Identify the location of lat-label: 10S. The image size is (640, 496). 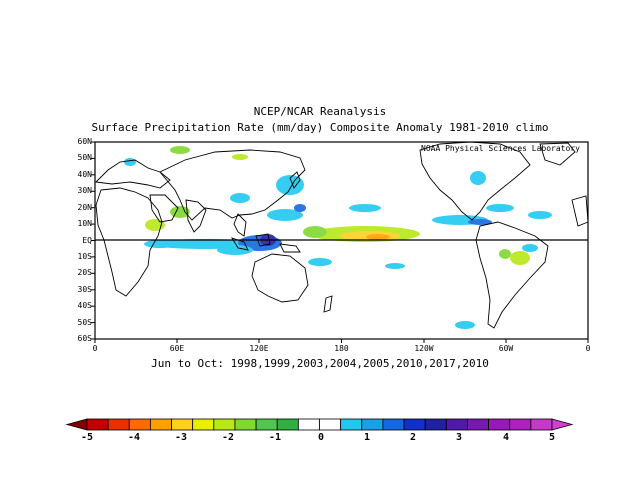
(84, 256).